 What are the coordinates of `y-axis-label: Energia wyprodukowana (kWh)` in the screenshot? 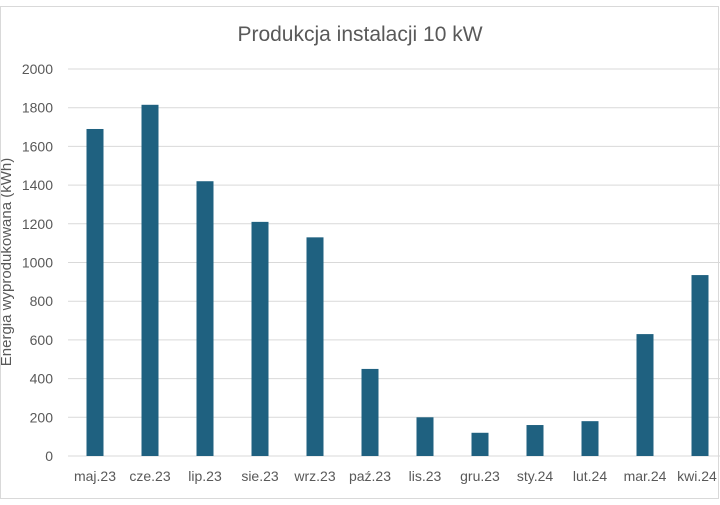 It's located at (7, 262).